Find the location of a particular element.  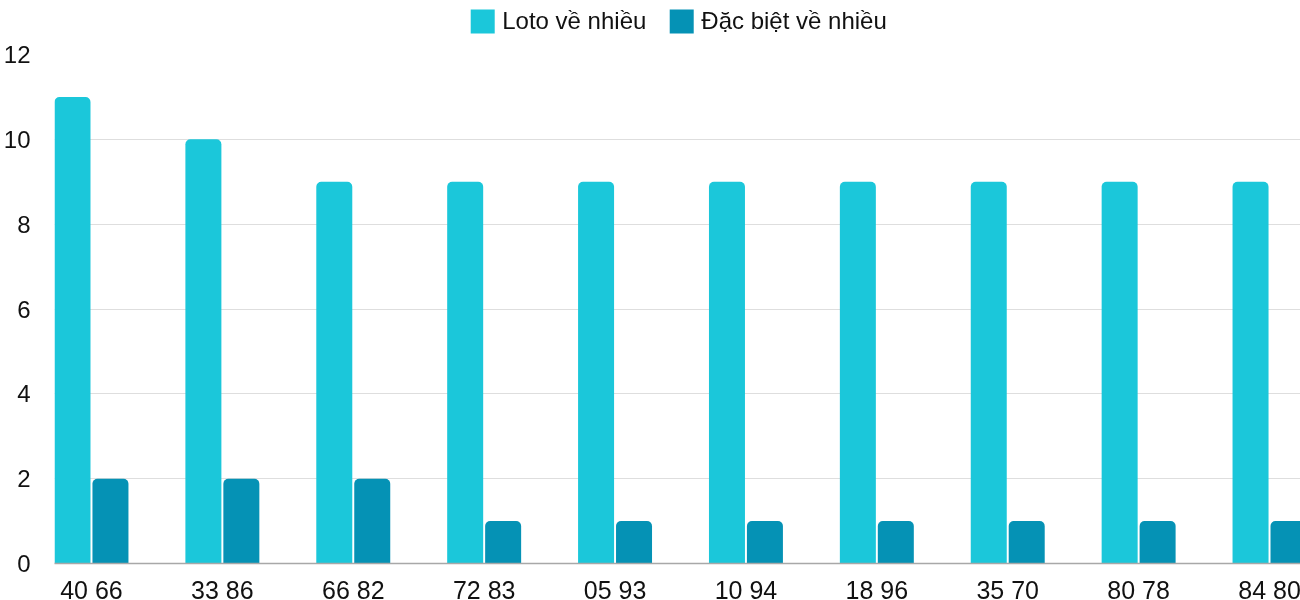

x-tick-label: 84 80 is located at coordinates (1269, 587).